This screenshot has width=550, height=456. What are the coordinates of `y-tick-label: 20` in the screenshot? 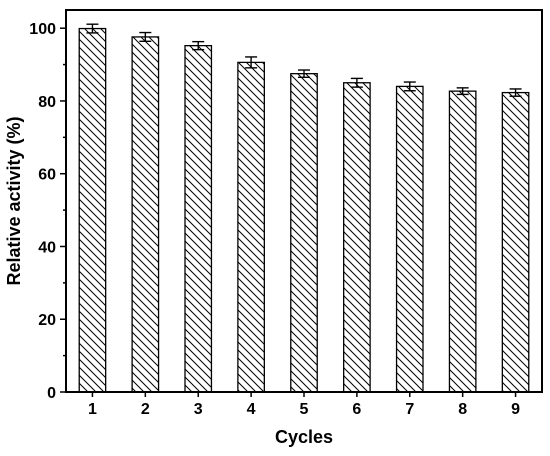 It's located at (47, 320).